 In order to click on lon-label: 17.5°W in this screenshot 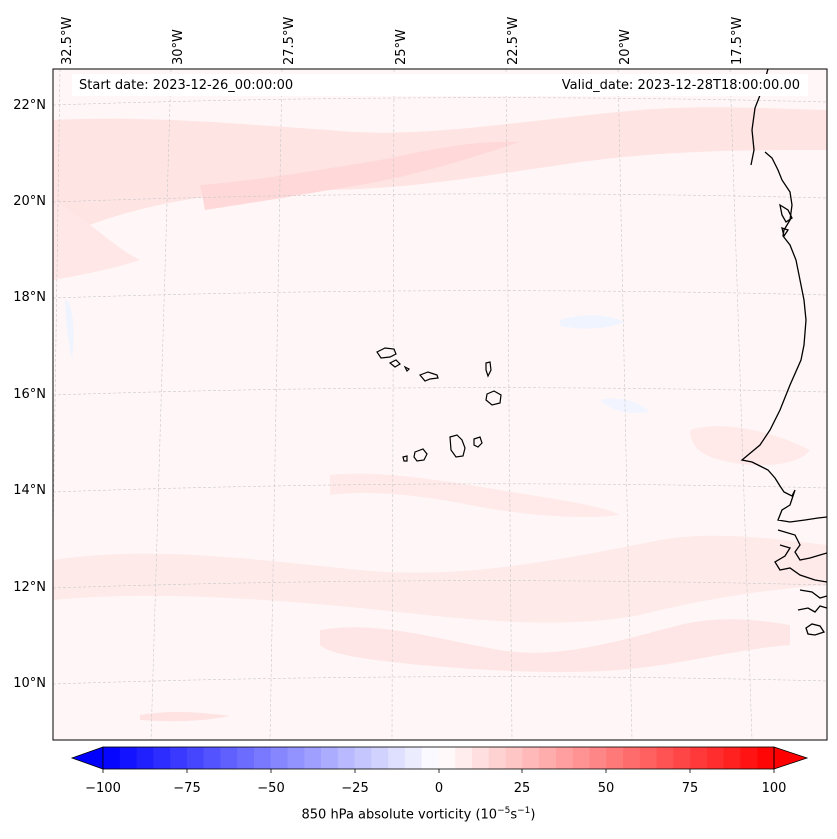, I will do `click(737, 40)`.